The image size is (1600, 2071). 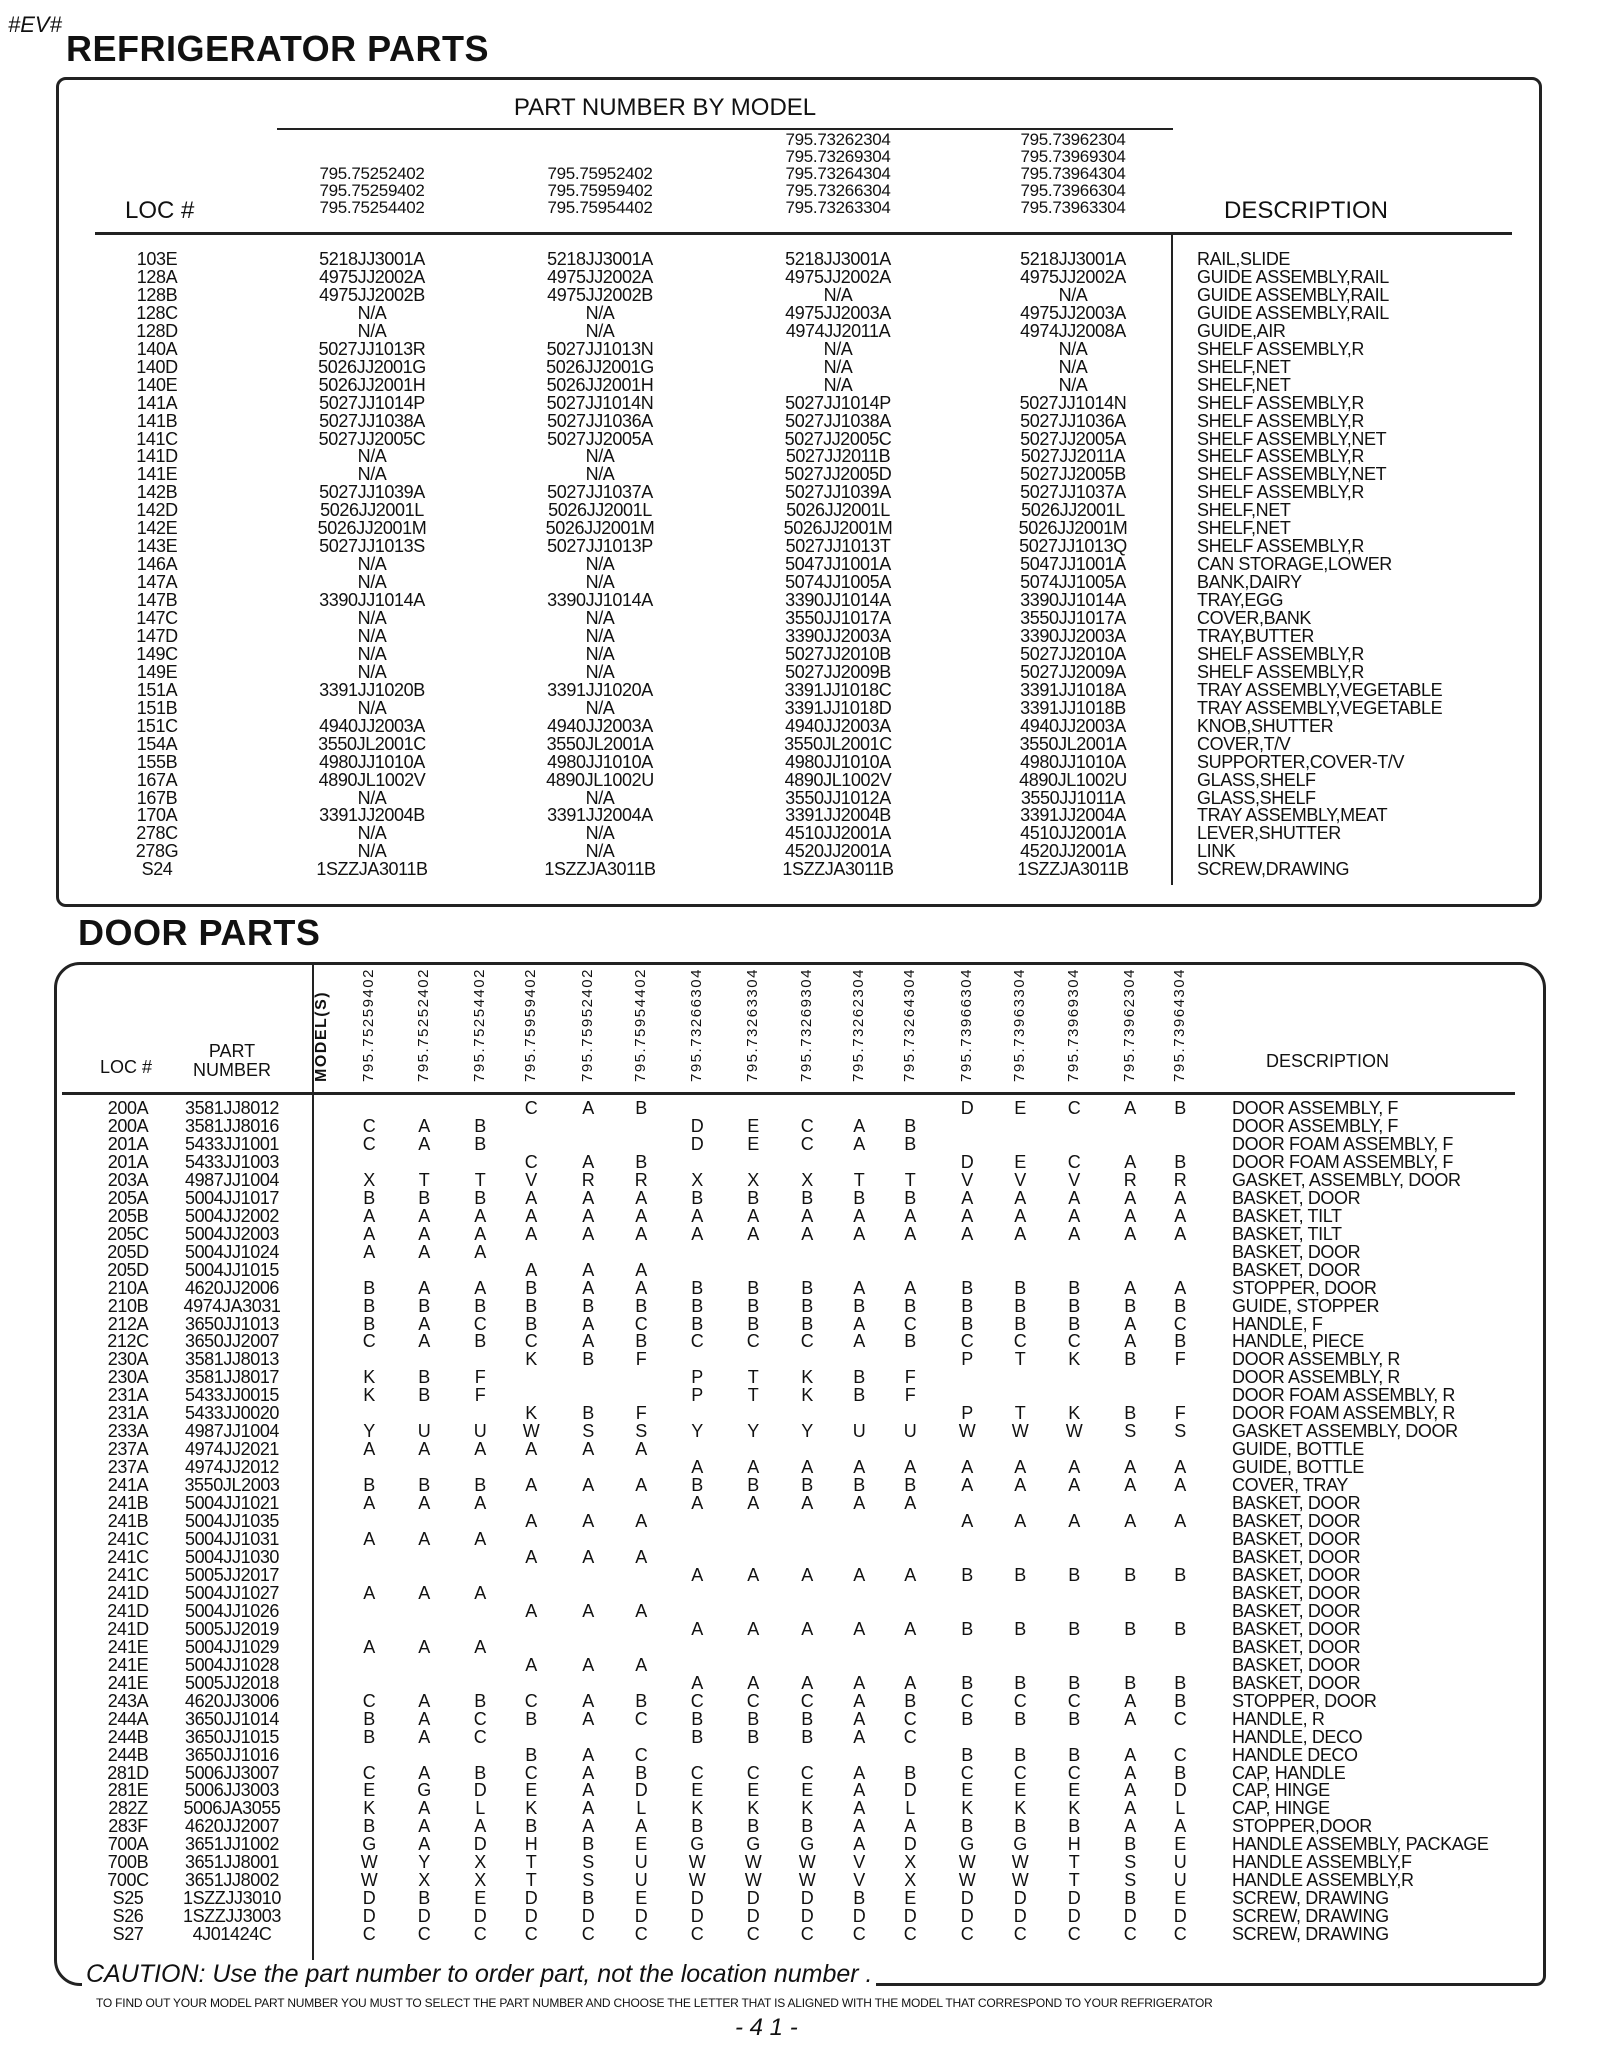 I want to click on loc-number: 167A, so click(x=157, y=779).